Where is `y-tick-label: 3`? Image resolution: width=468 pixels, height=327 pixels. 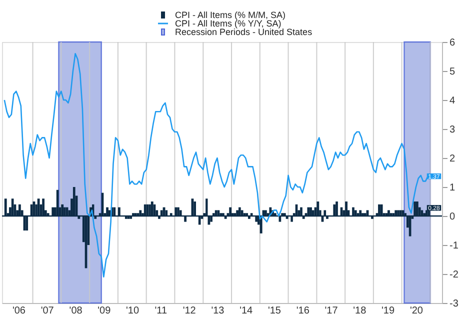 y-tick-label: 3 is located at coordinates (453, 130).